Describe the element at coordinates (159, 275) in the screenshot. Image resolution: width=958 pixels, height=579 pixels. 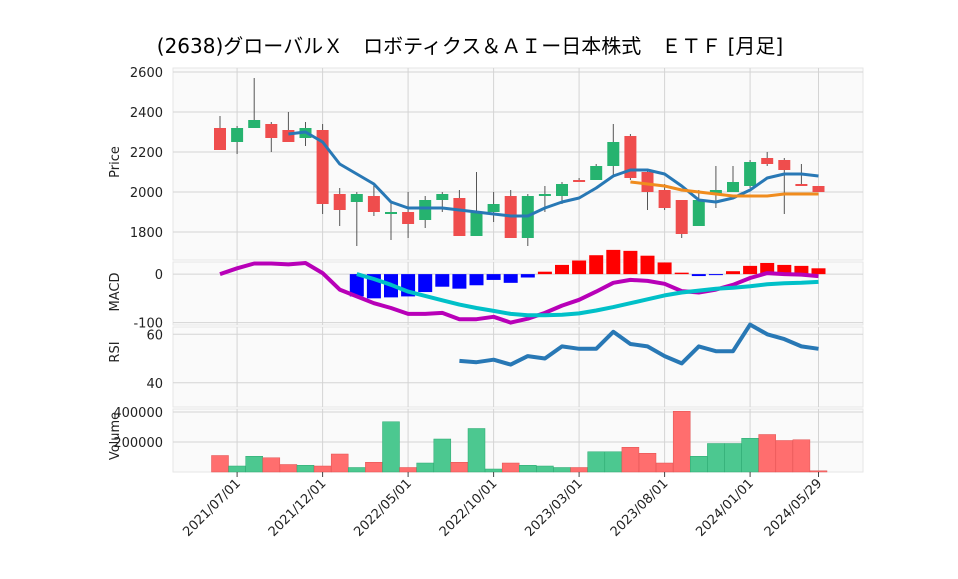
I see `macd-ytick-1: 0` at that location.